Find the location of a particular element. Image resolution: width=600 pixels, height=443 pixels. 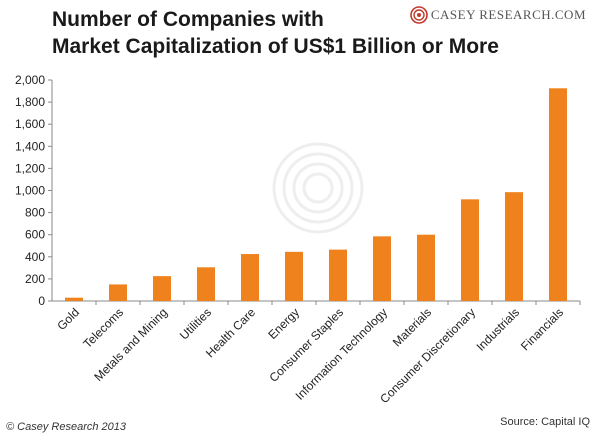

bar-health-care is located at coordinates (250, 277).